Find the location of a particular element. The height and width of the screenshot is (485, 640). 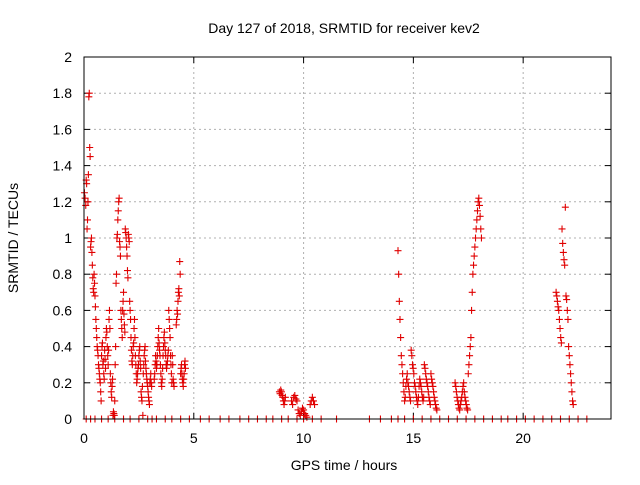

y-tick-label: 1.8 is located at coordinates (63, 93).